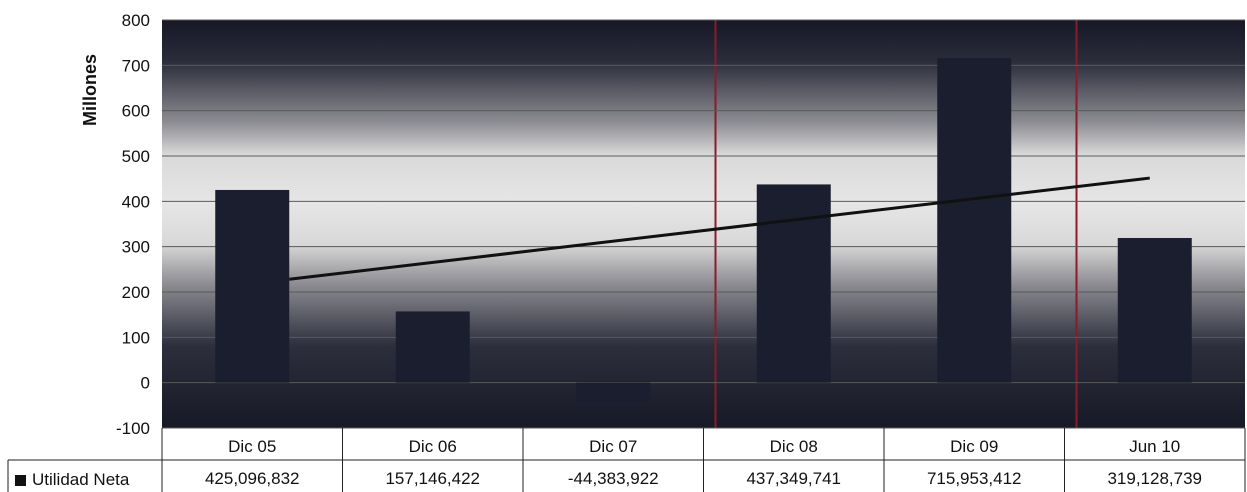 This screenshot has width=1247, height=492. I want to click on category-label: Dic 08, so click(794, 446).